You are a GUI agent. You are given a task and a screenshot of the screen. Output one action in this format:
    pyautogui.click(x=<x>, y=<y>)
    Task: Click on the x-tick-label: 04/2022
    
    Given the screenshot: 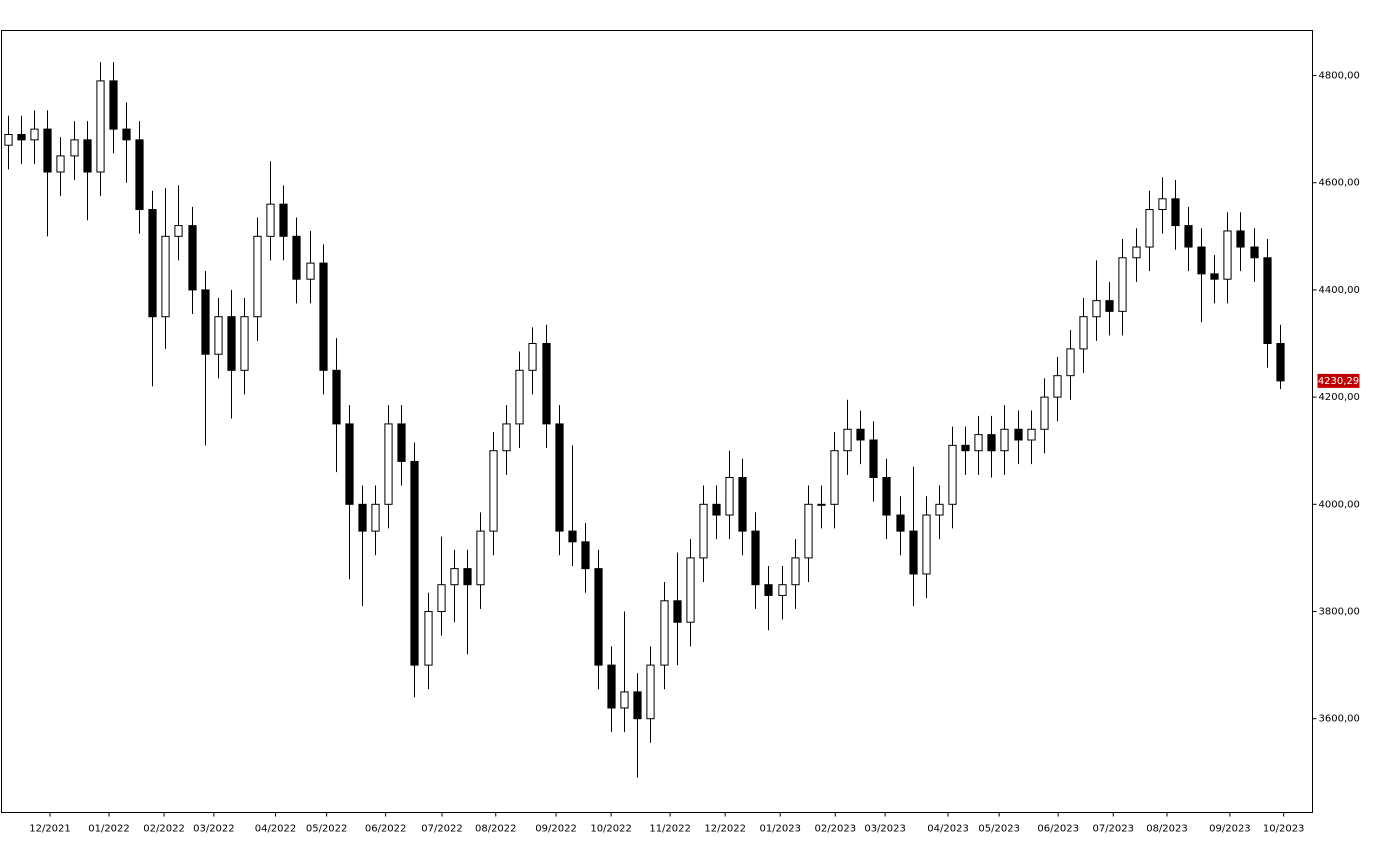 What is the action you would take?
    pyautogui.click(x=276, y=829)
    